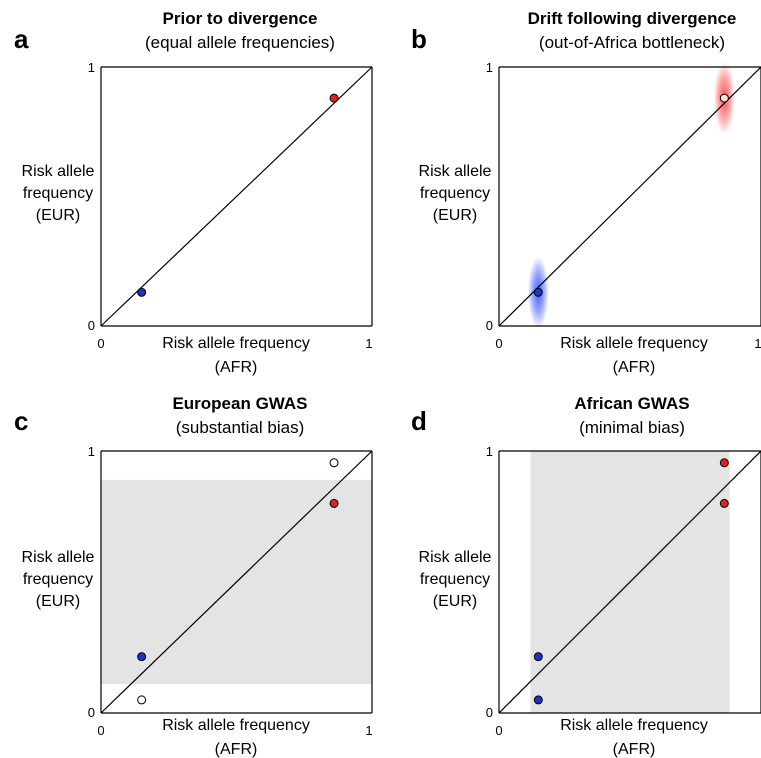 The width and height of the screenshot is (761, 758). Describe the element at coordinates (419, 39) in the screenshot. I see `panel-letter: b` at that location.